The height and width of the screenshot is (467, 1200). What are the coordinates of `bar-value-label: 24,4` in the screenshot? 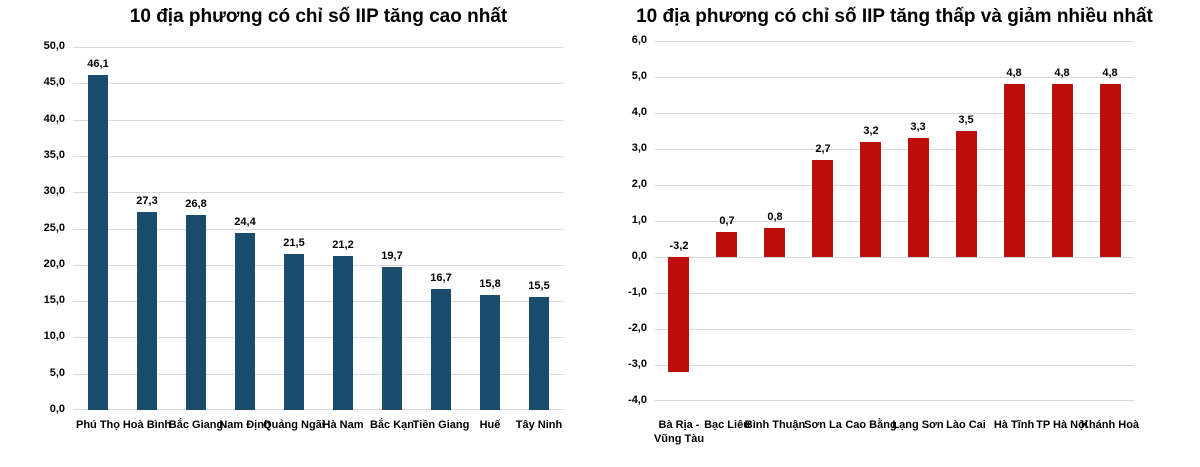 It's located at (245, 222).